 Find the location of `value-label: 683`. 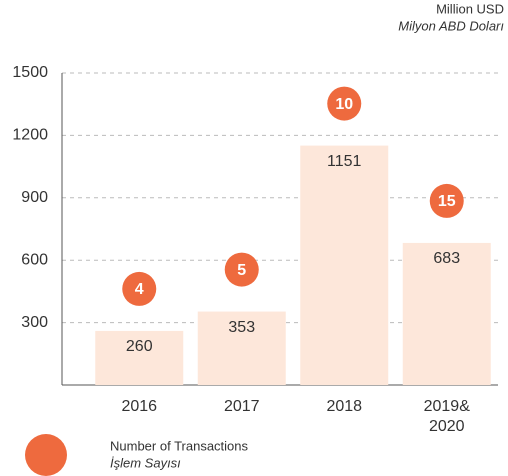

value-label: 683 is located at coordinates (446, 258).